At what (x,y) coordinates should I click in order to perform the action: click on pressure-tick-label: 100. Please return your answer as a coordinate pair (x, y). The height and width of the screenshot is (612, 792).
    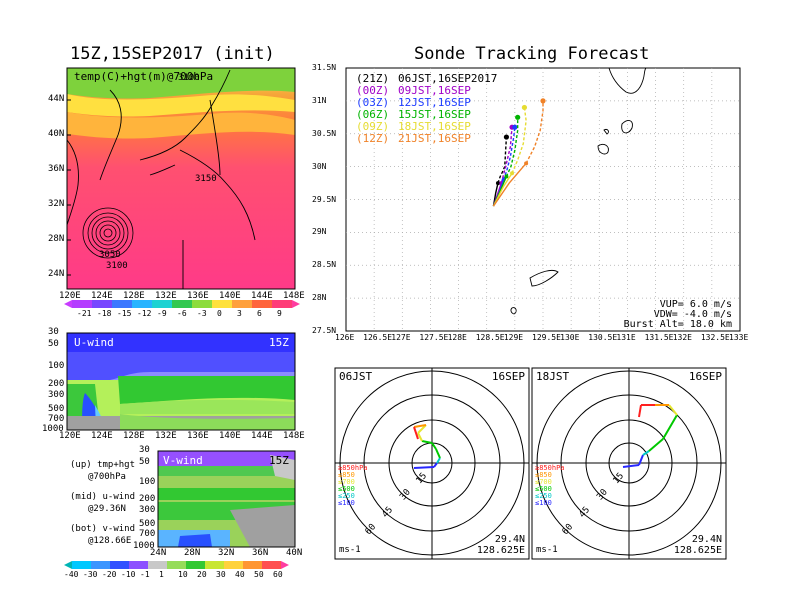
    Looking at the image, I should click on (147, 482).